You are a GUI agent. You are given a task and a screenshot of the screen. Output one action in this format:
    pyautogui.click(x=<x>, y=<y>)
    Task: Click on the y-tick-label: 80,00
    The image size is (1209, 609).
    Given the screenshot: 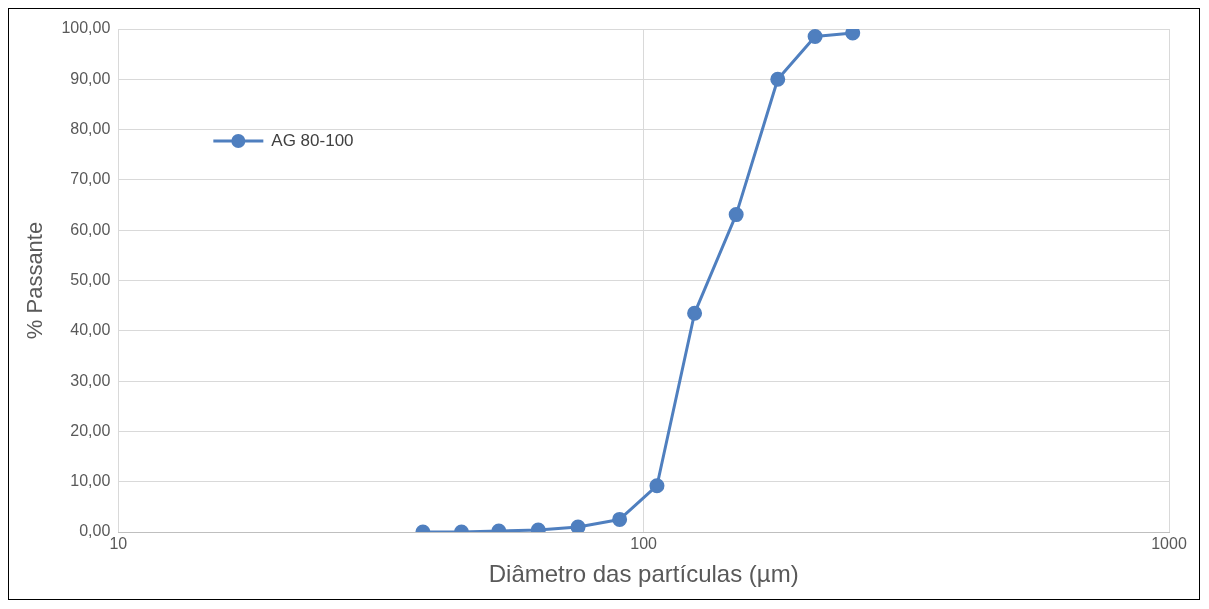 What is the action you would take?
    pyautogui.click(x=90, y=129)
    